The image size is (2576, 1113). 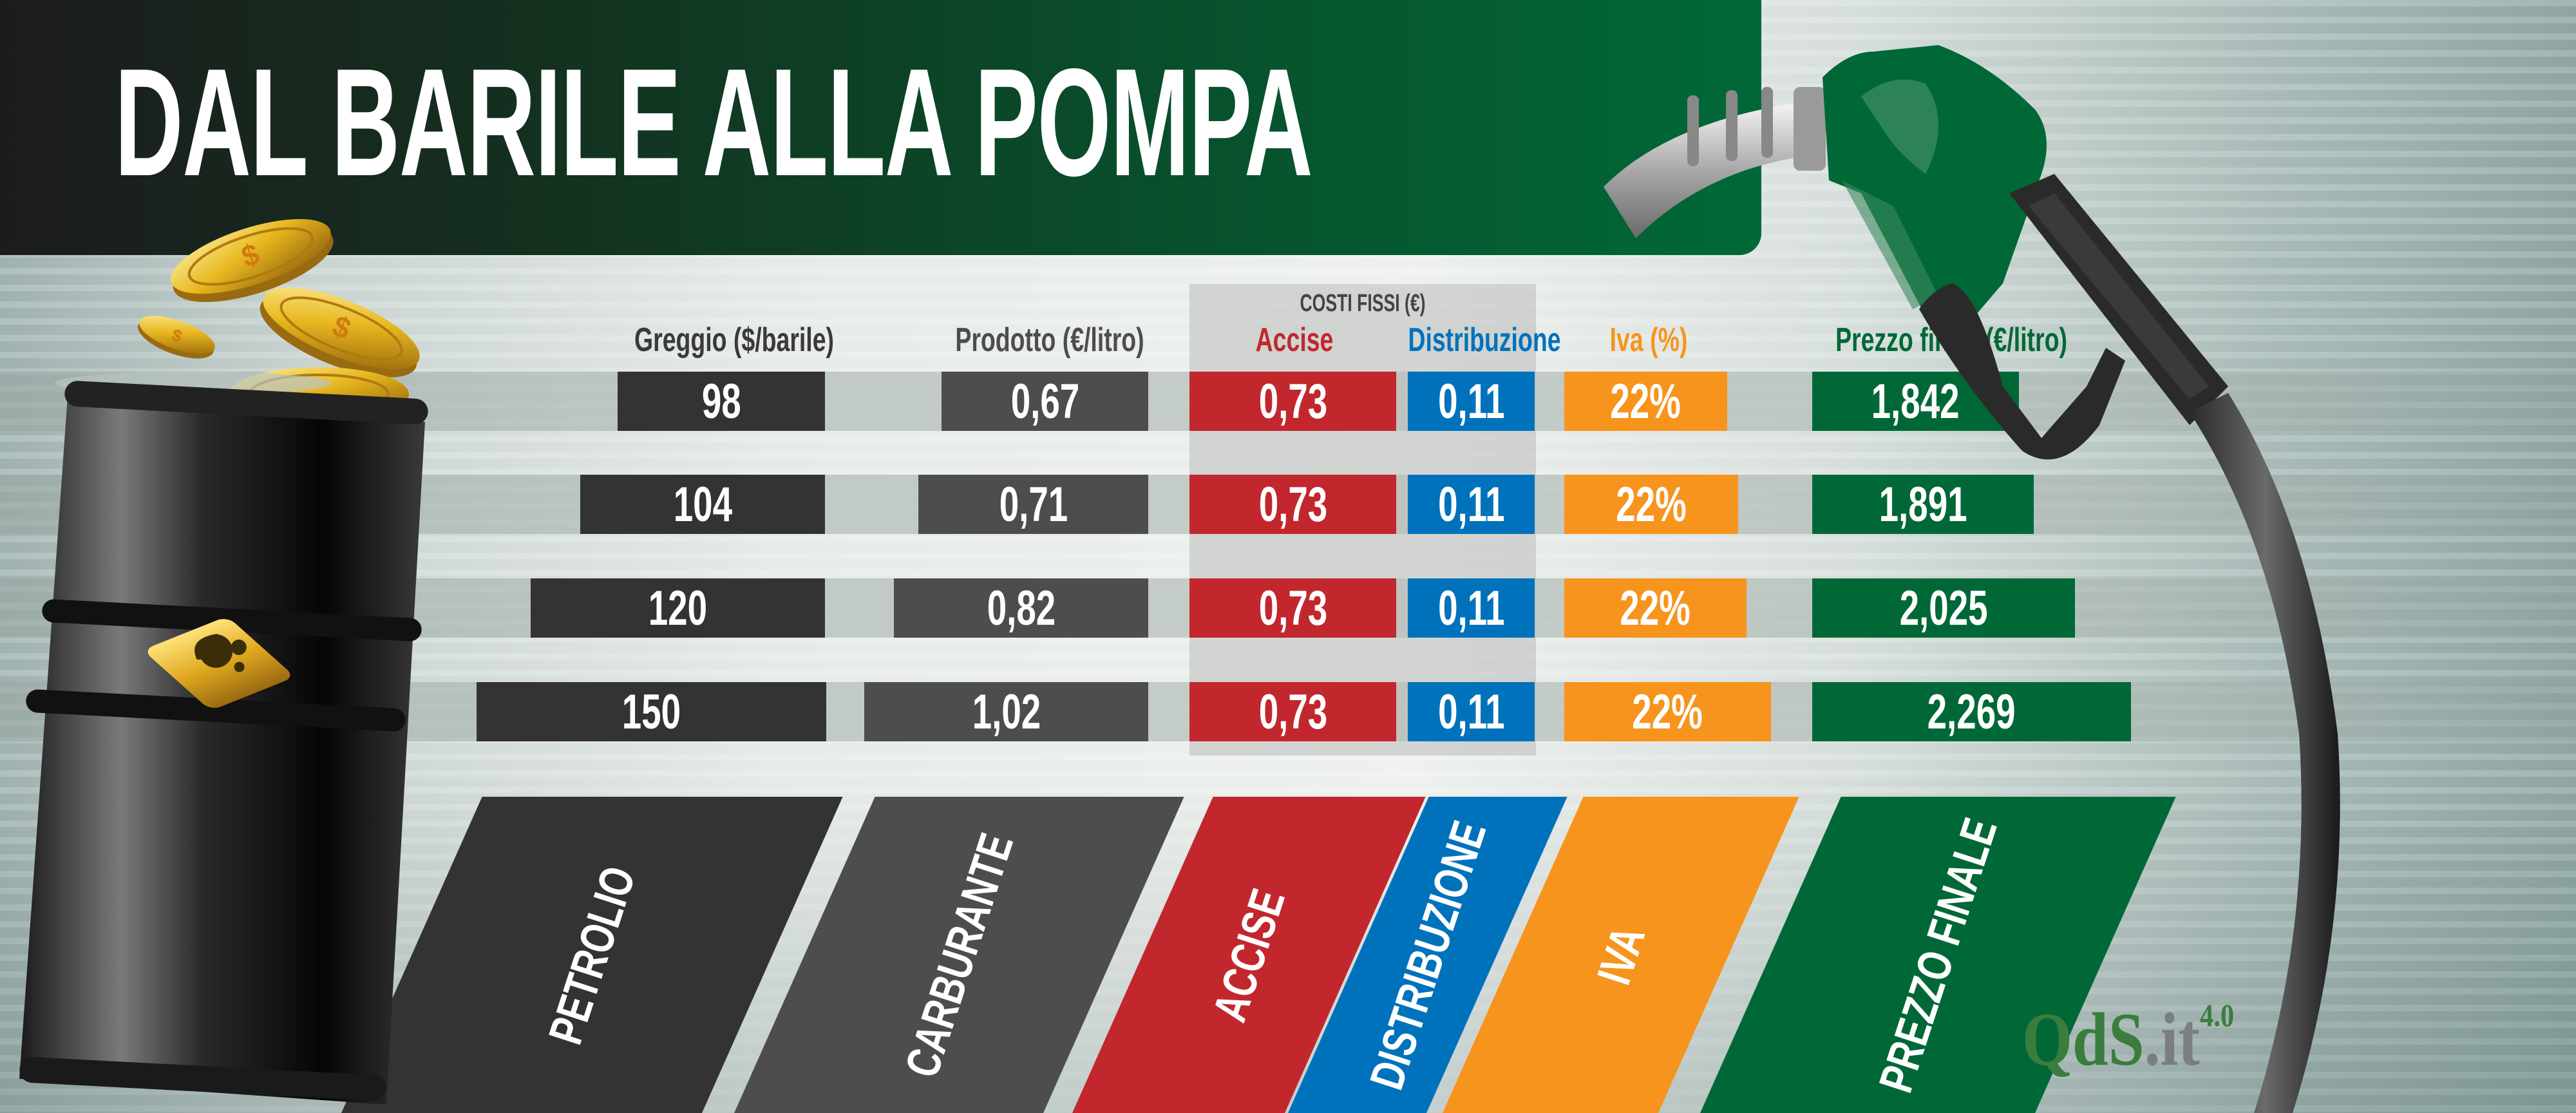 What do you see at coordinates (2217, 1015) in the screenshot?
I see `logo-version: 4.0` at bounding box center [2217, 1015].